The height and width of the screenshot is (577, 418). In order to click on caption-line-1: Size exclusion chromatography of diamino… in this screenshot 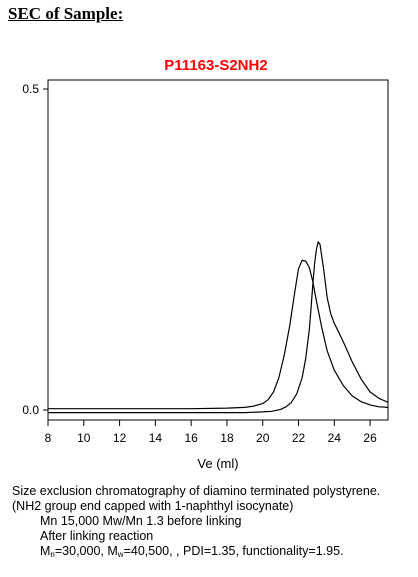, I will do `click(196, 491)`.